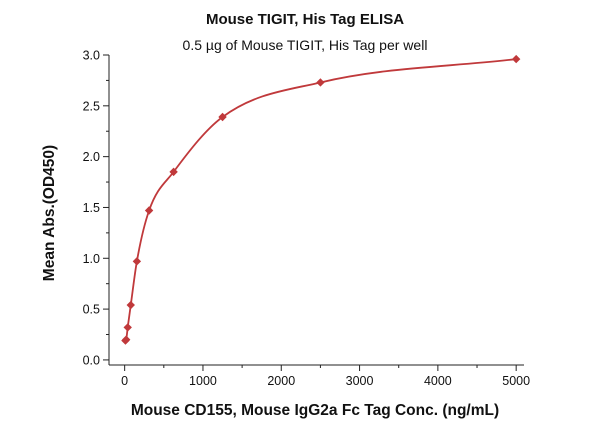 The image size is (599, 428). I want to click on x-tick-label: 3000, so click(360, 381).